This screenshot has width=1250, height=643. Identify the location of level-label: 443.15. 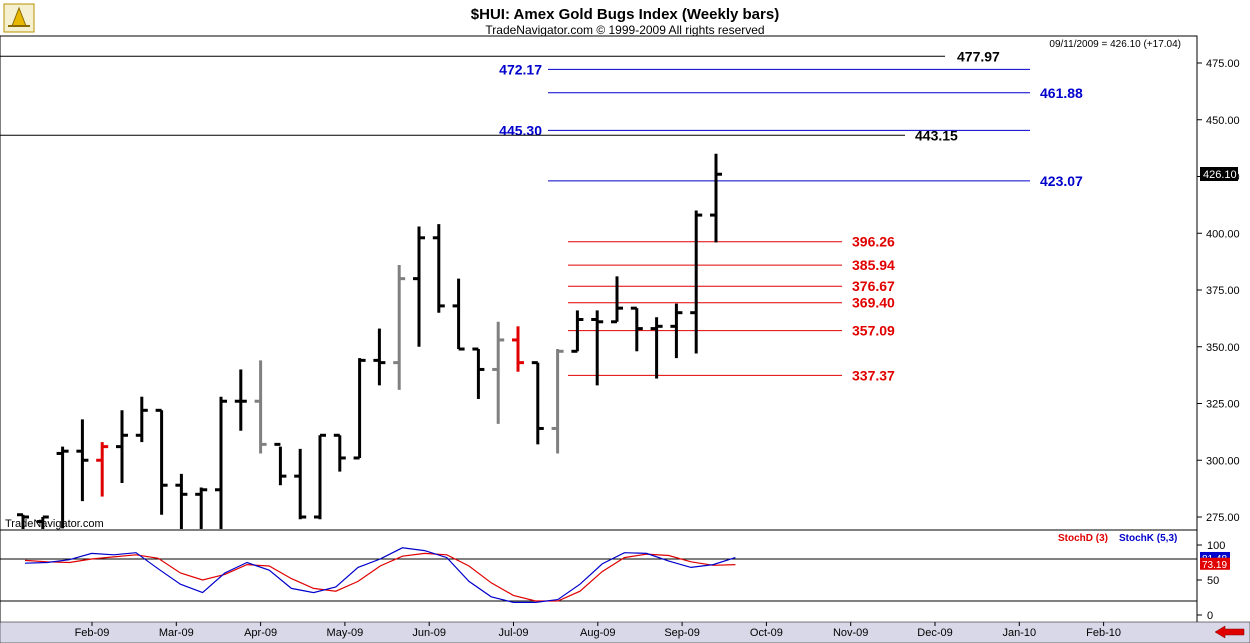
(936, 135).